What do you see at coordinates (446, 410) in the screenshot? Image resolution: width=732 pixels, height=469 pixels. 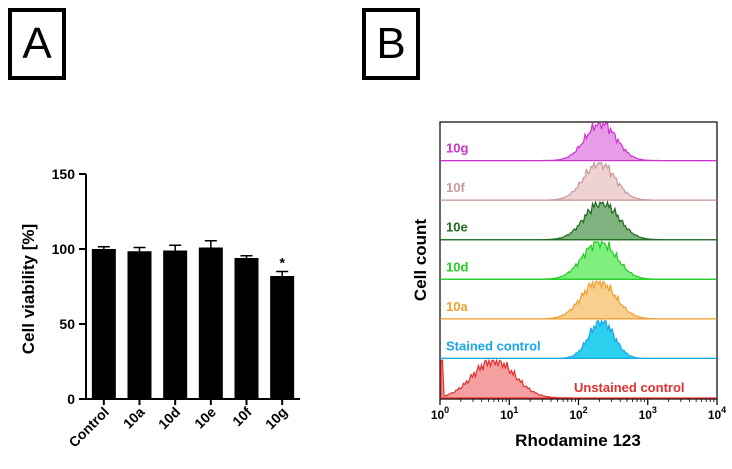 I see `tick-exponent: 0` at bounding box center [446, 410].